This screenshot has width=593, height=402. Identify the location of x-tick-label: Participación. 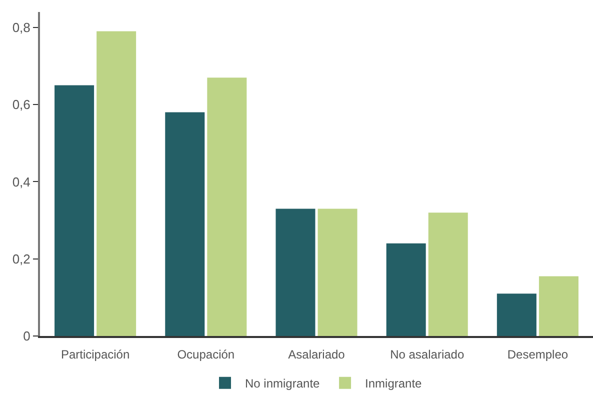
(95, 354).